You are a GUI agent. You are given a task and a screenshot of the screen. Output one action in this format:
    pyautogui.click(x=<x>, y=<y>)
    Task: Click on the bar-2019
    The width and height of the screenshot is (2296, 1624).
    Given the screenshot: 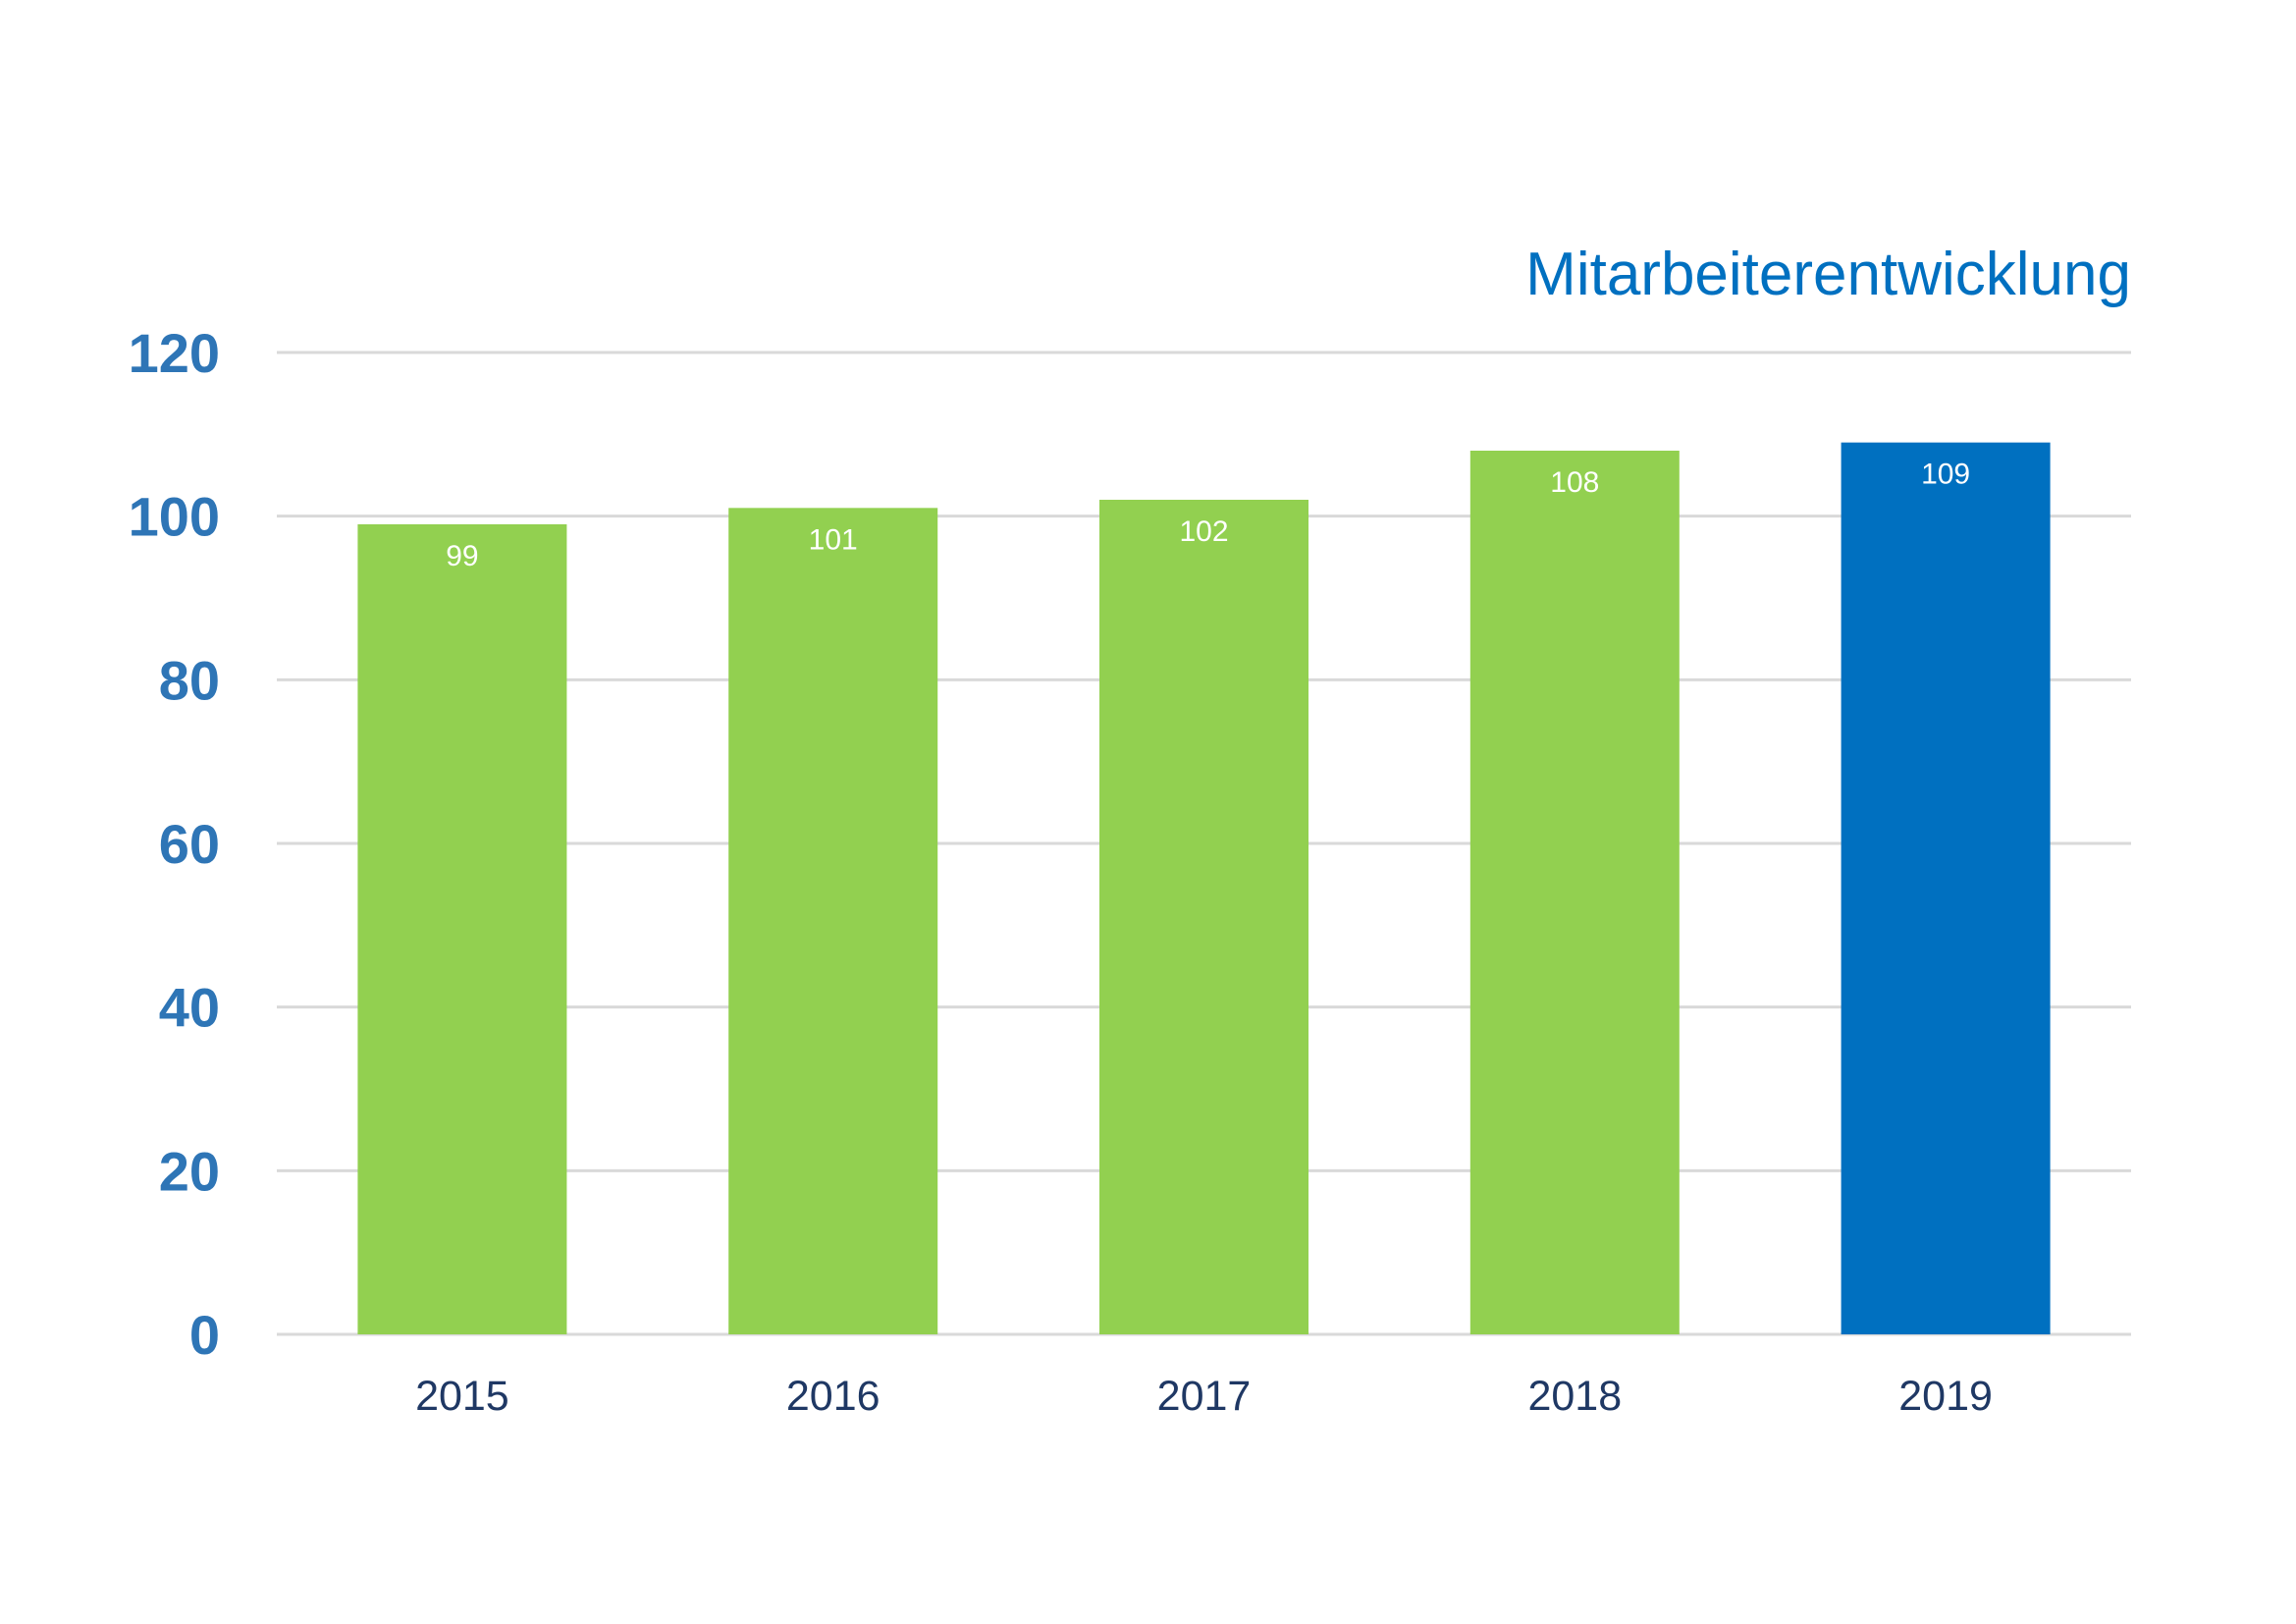 What is the action you would take?
    pyautogui.click(x=1946, y=888)
    